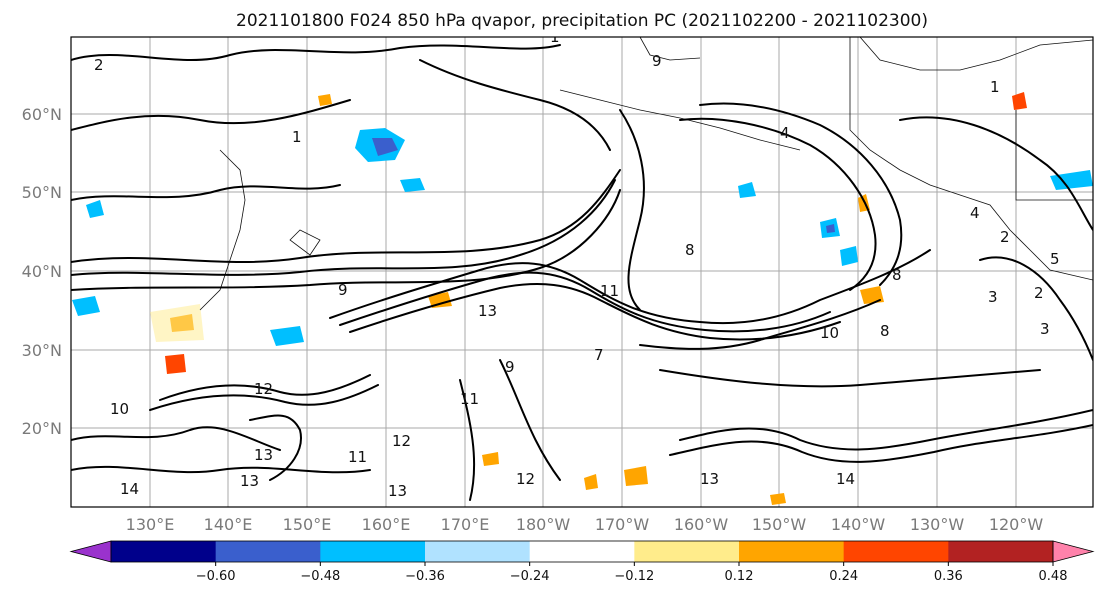 Image resolution: width=1105 pixels, height=601 pixels. Describe the element at coordinates (177, 323) in the screenshot. I see `precip-positive-halo` at that location.